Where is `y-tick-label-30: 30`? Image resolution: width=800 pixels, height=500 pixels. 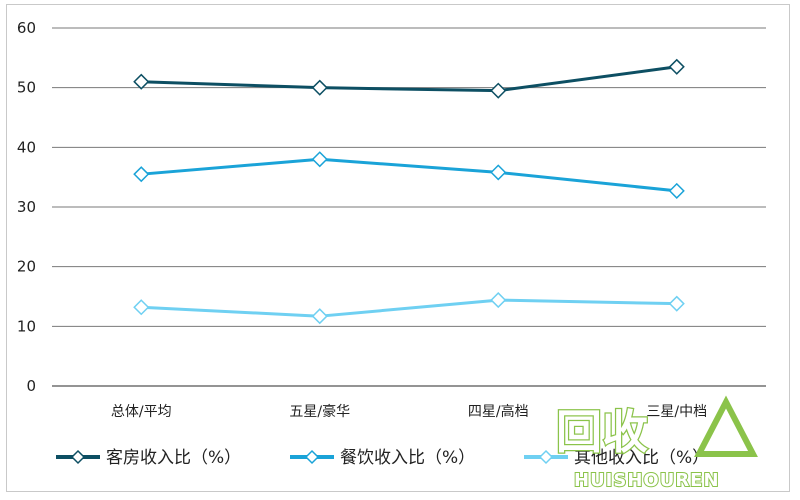 y-tick-label-30: 30 is located at coordinates (26, 207).